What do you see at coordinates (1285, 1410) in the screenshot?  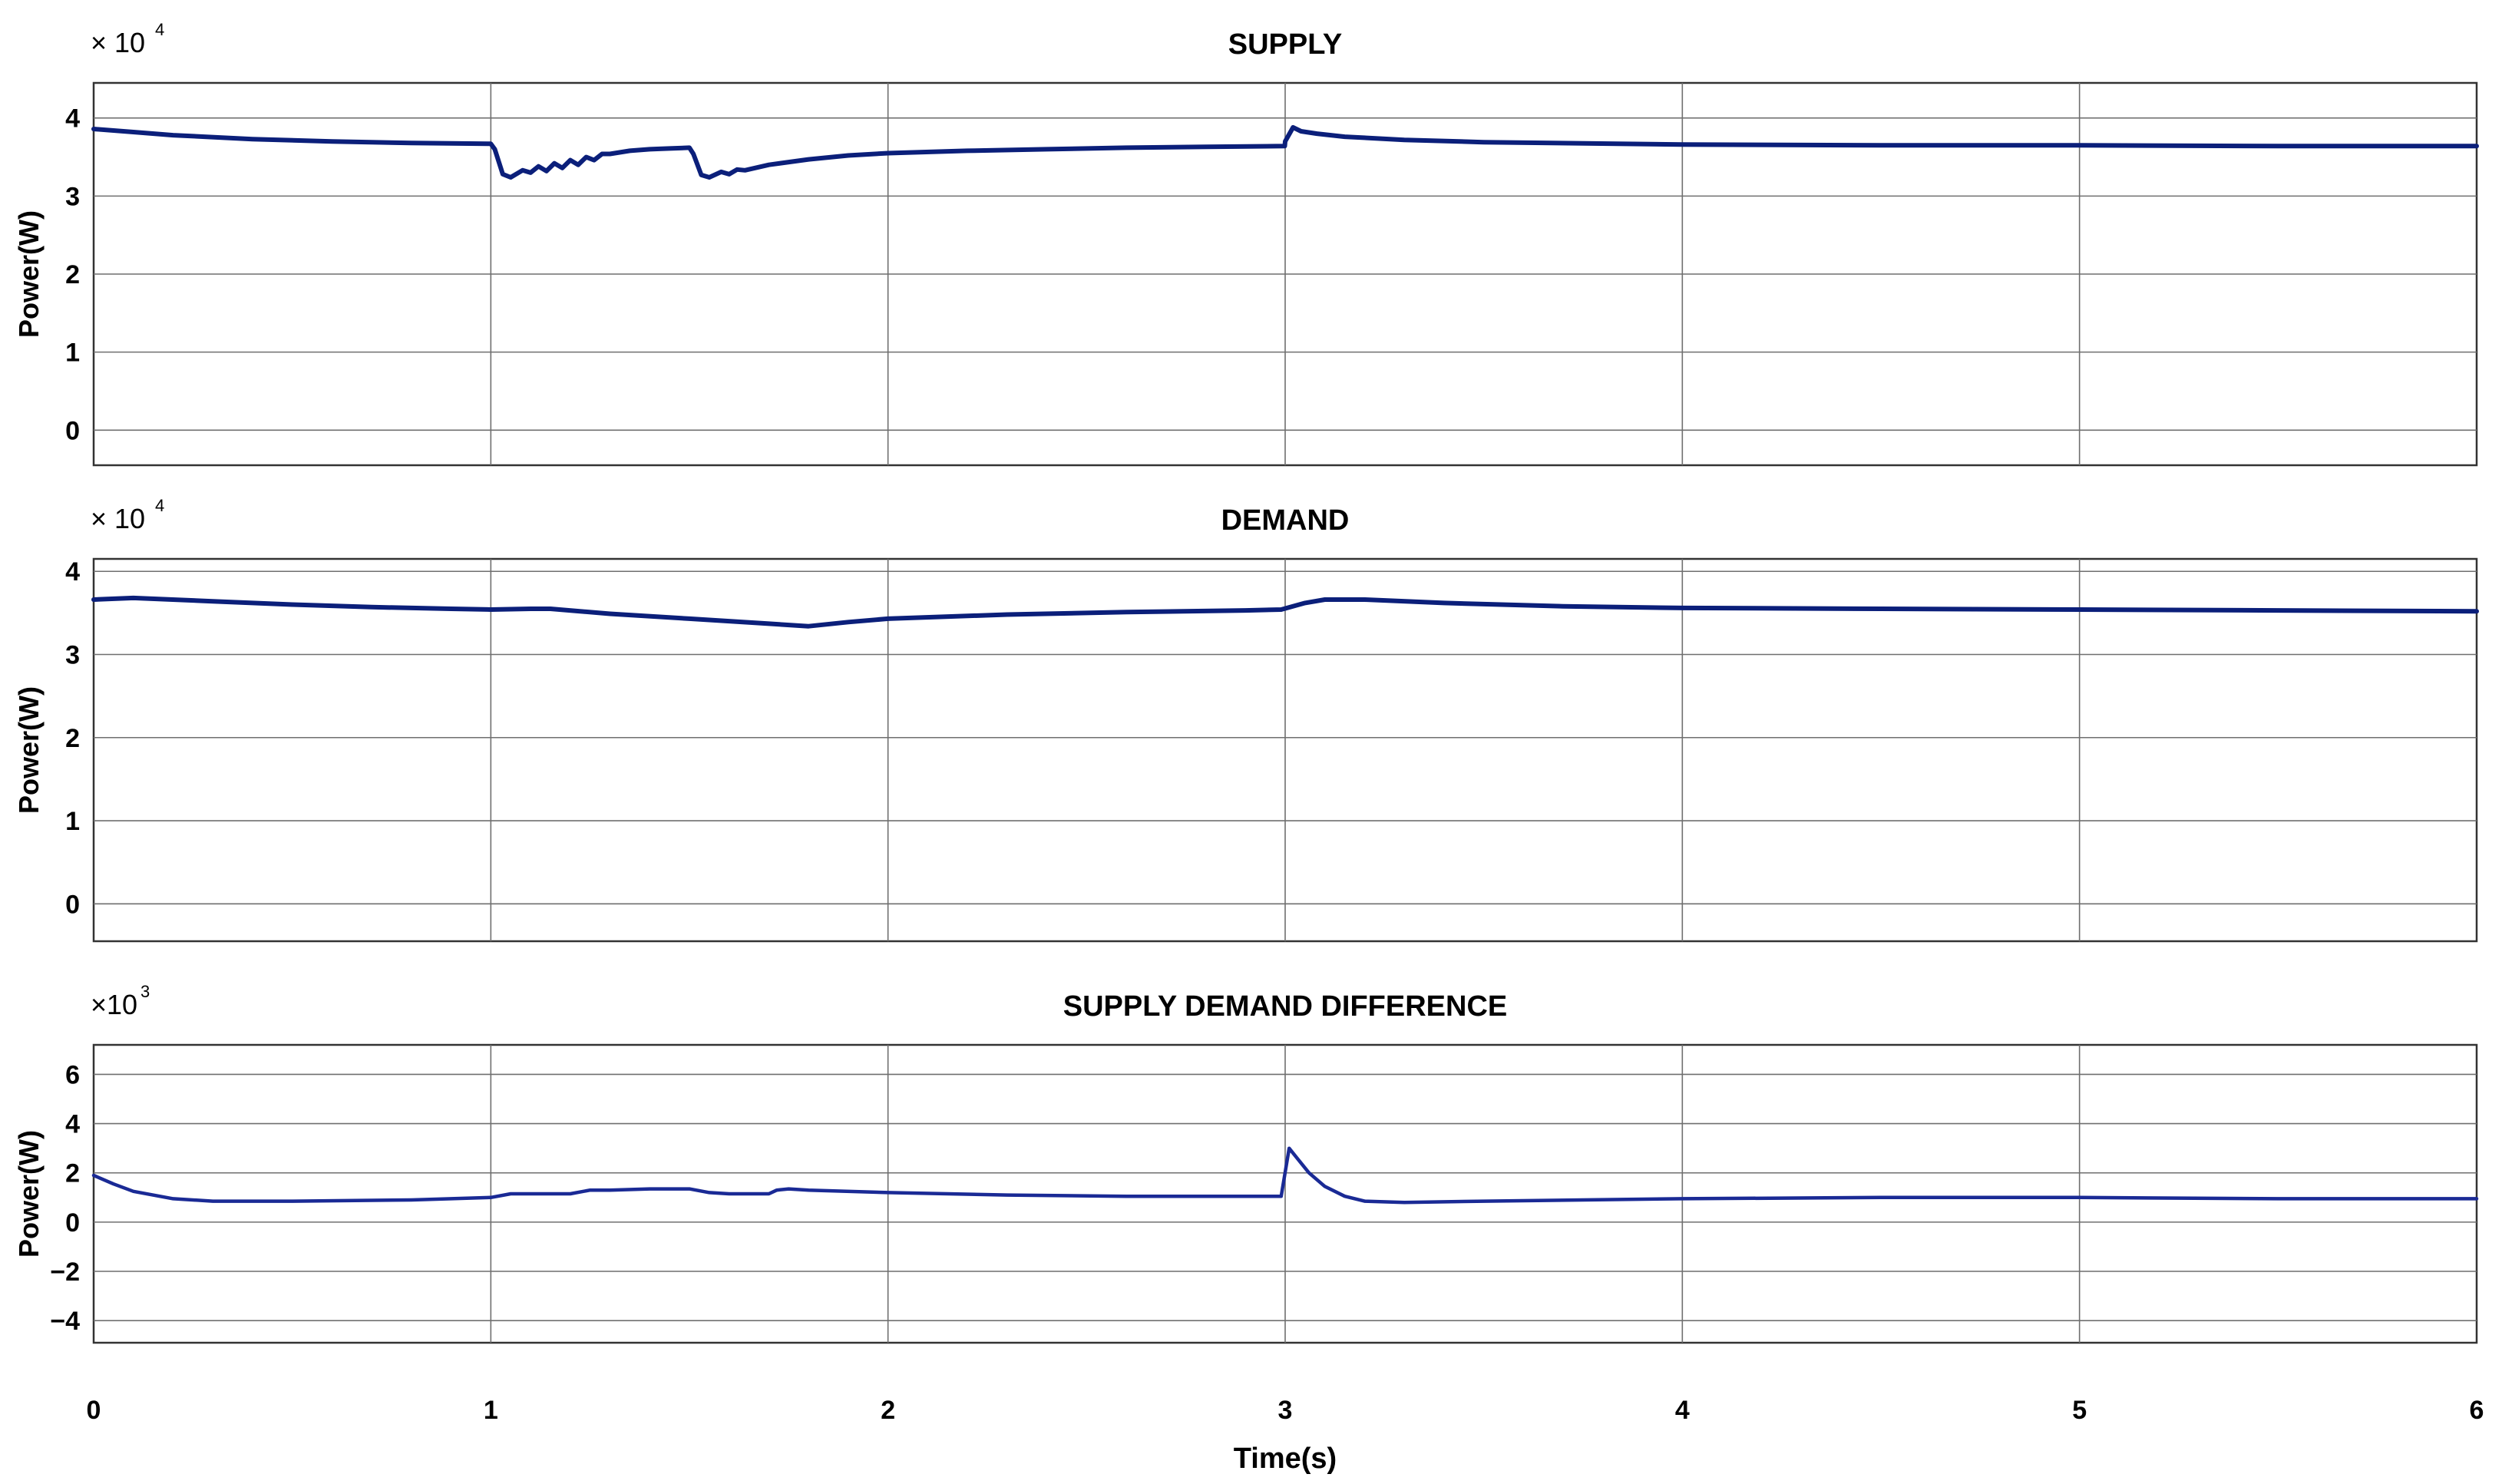 I see `x-tick-label: 3` at bounding box center [1285, 1410].